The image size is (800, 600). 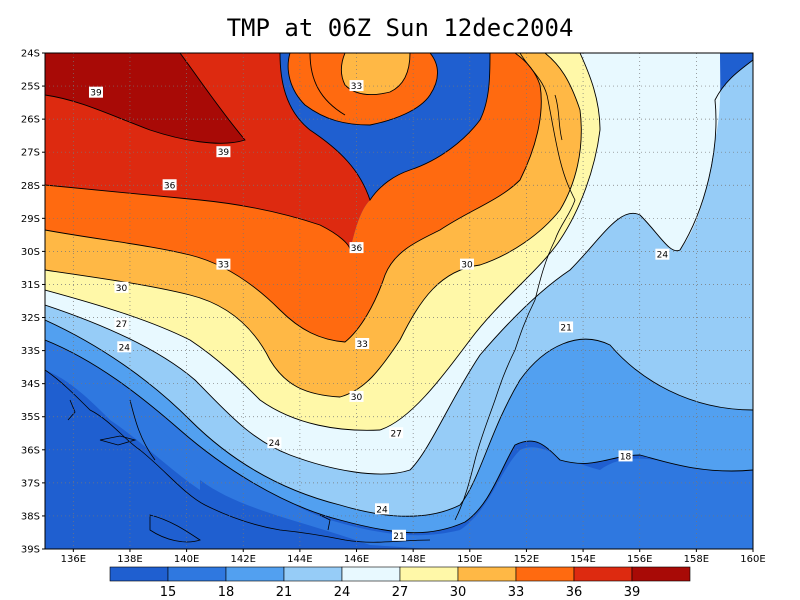 I want to click on lat-tick-label: 27S, so click(x=30, y=153).